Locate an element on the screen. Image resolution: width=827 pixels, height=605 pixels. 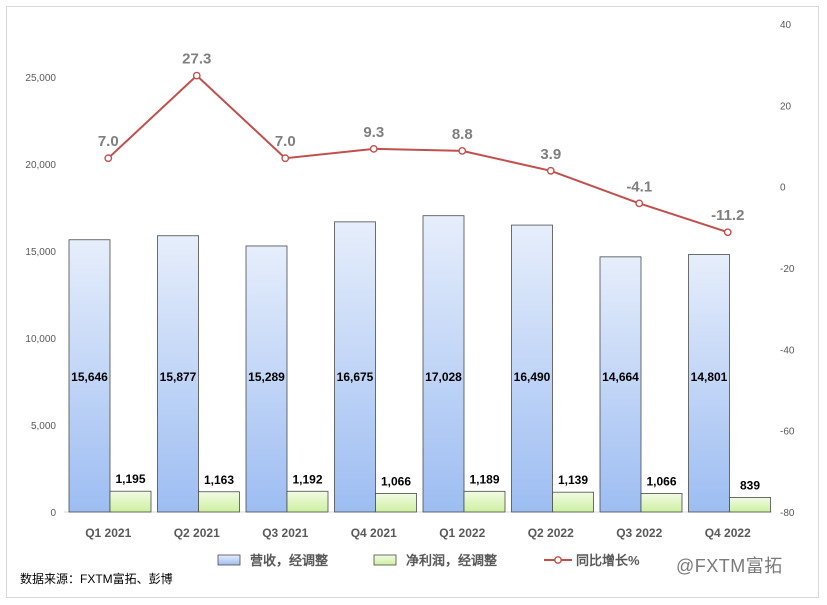
y-right-tick-label: 40 is located at coordinates (786, 25).